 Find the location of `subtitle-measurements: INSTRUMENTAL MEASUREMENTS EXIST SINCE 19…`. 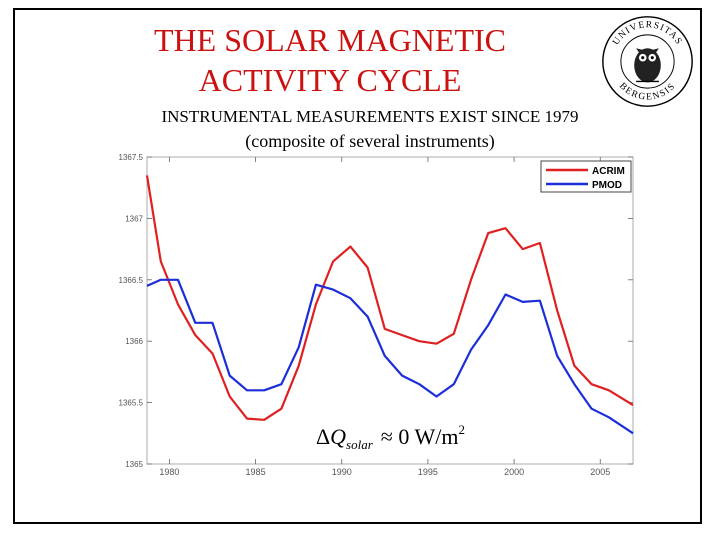

subtitle-measurements: INSTRUMENTAL MEASUREMENTS EXIST SINCE 19… is located at coordinates (370, 116).